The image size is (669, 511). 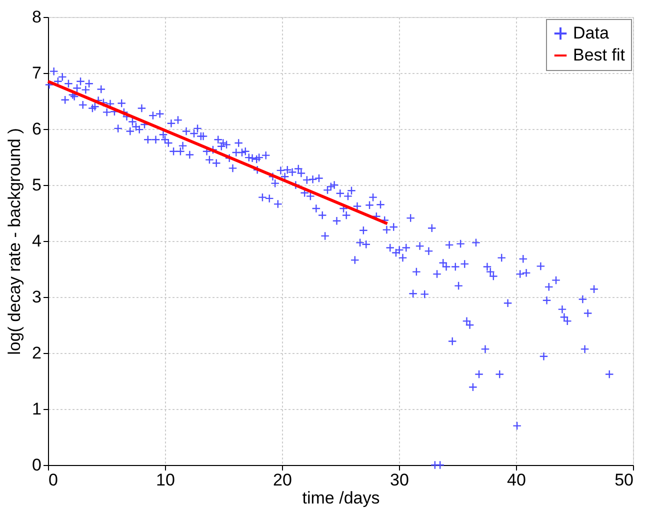 What do you see at coordinates (399, 480) in the screenshot?
I see `x-tick-label: 30` at bounding box center [399, 480].